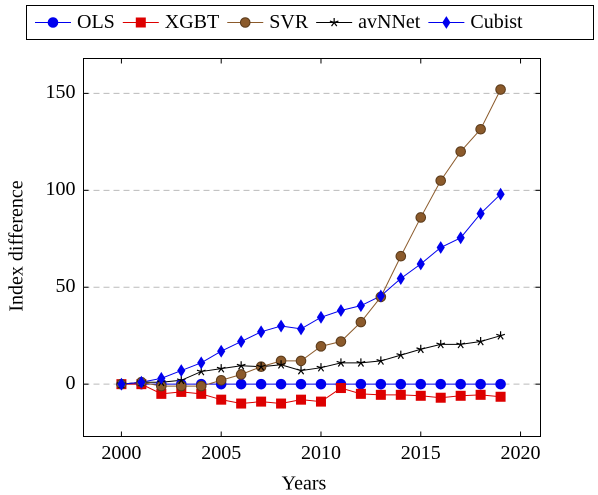  What do you see at coordinates (310, 22) in the screenshot?
I see `legend-box` at bounding box center [310, 22].